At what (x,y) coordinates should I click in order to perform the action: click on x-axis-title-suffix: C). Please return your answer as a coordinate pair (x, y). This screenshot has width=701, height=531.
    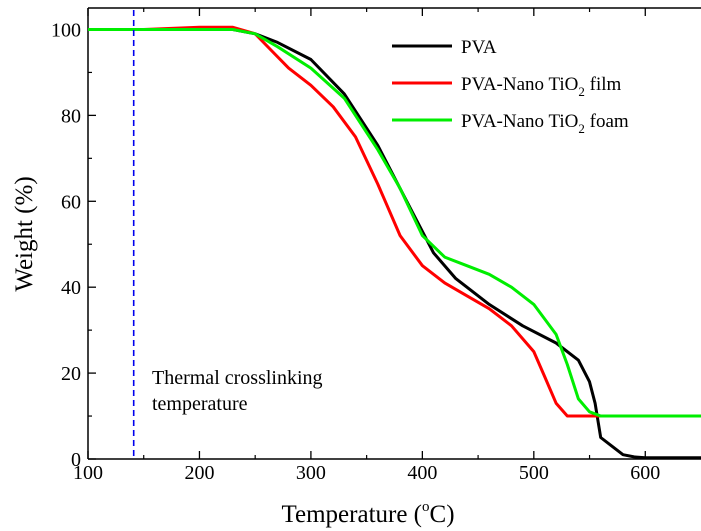
    Looking at the image, I should click on (442, 514).